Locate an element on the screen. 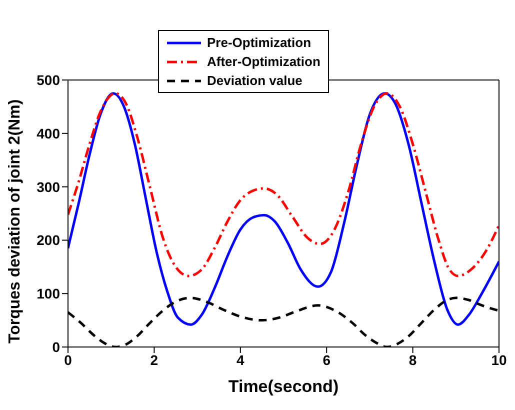 This screenshot has width=515, height=410. x-tick-label: 10 is located at coordinates (499, 360).